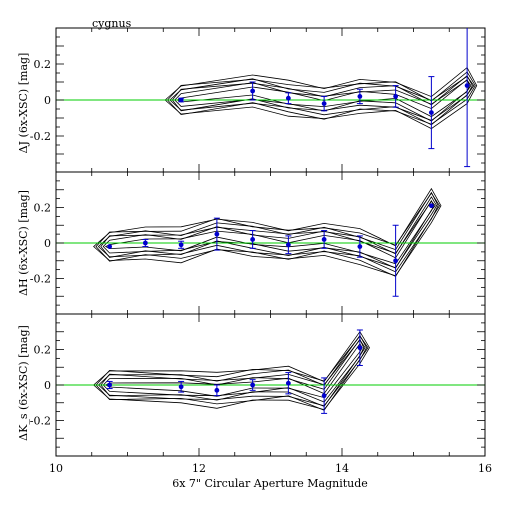 This screenshot has width=512, height=512. Describe the element at coordinates (270, 483) in the screenshot. I see `x-axis-title: 6x 7" Circular Aperture Magnitude` at that location.